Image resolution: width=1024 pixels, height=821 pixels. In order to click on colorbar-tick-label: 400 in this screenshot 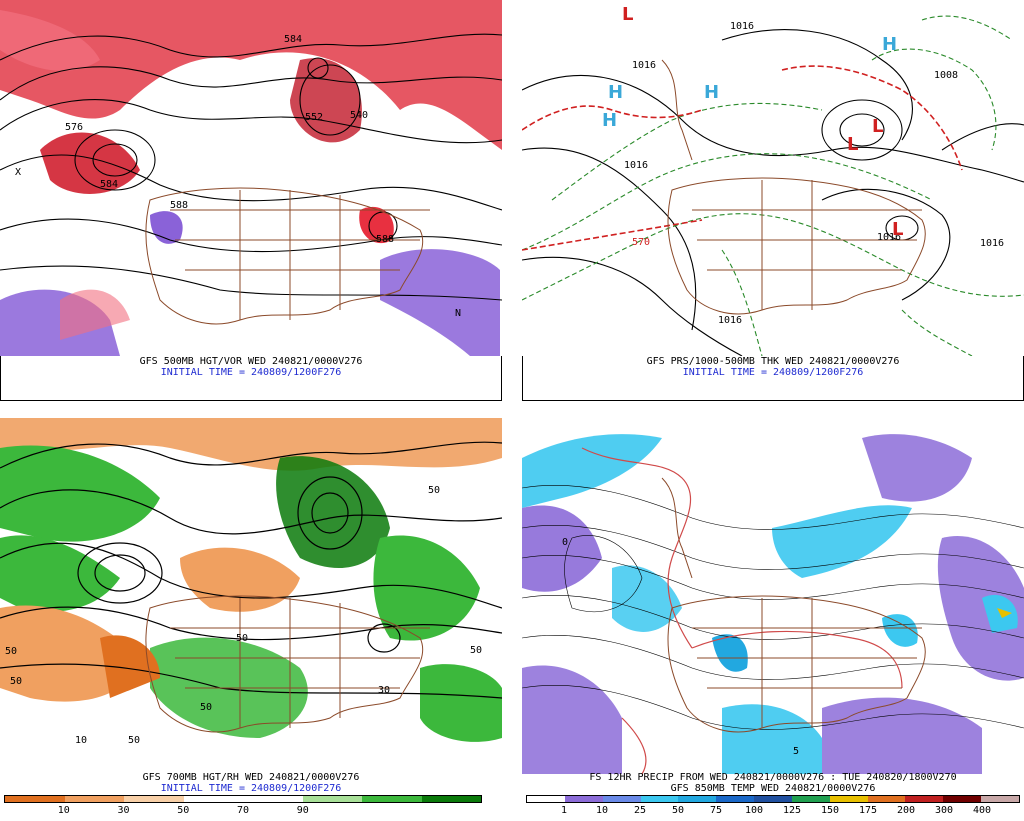, I will do `click(982, 810)`.